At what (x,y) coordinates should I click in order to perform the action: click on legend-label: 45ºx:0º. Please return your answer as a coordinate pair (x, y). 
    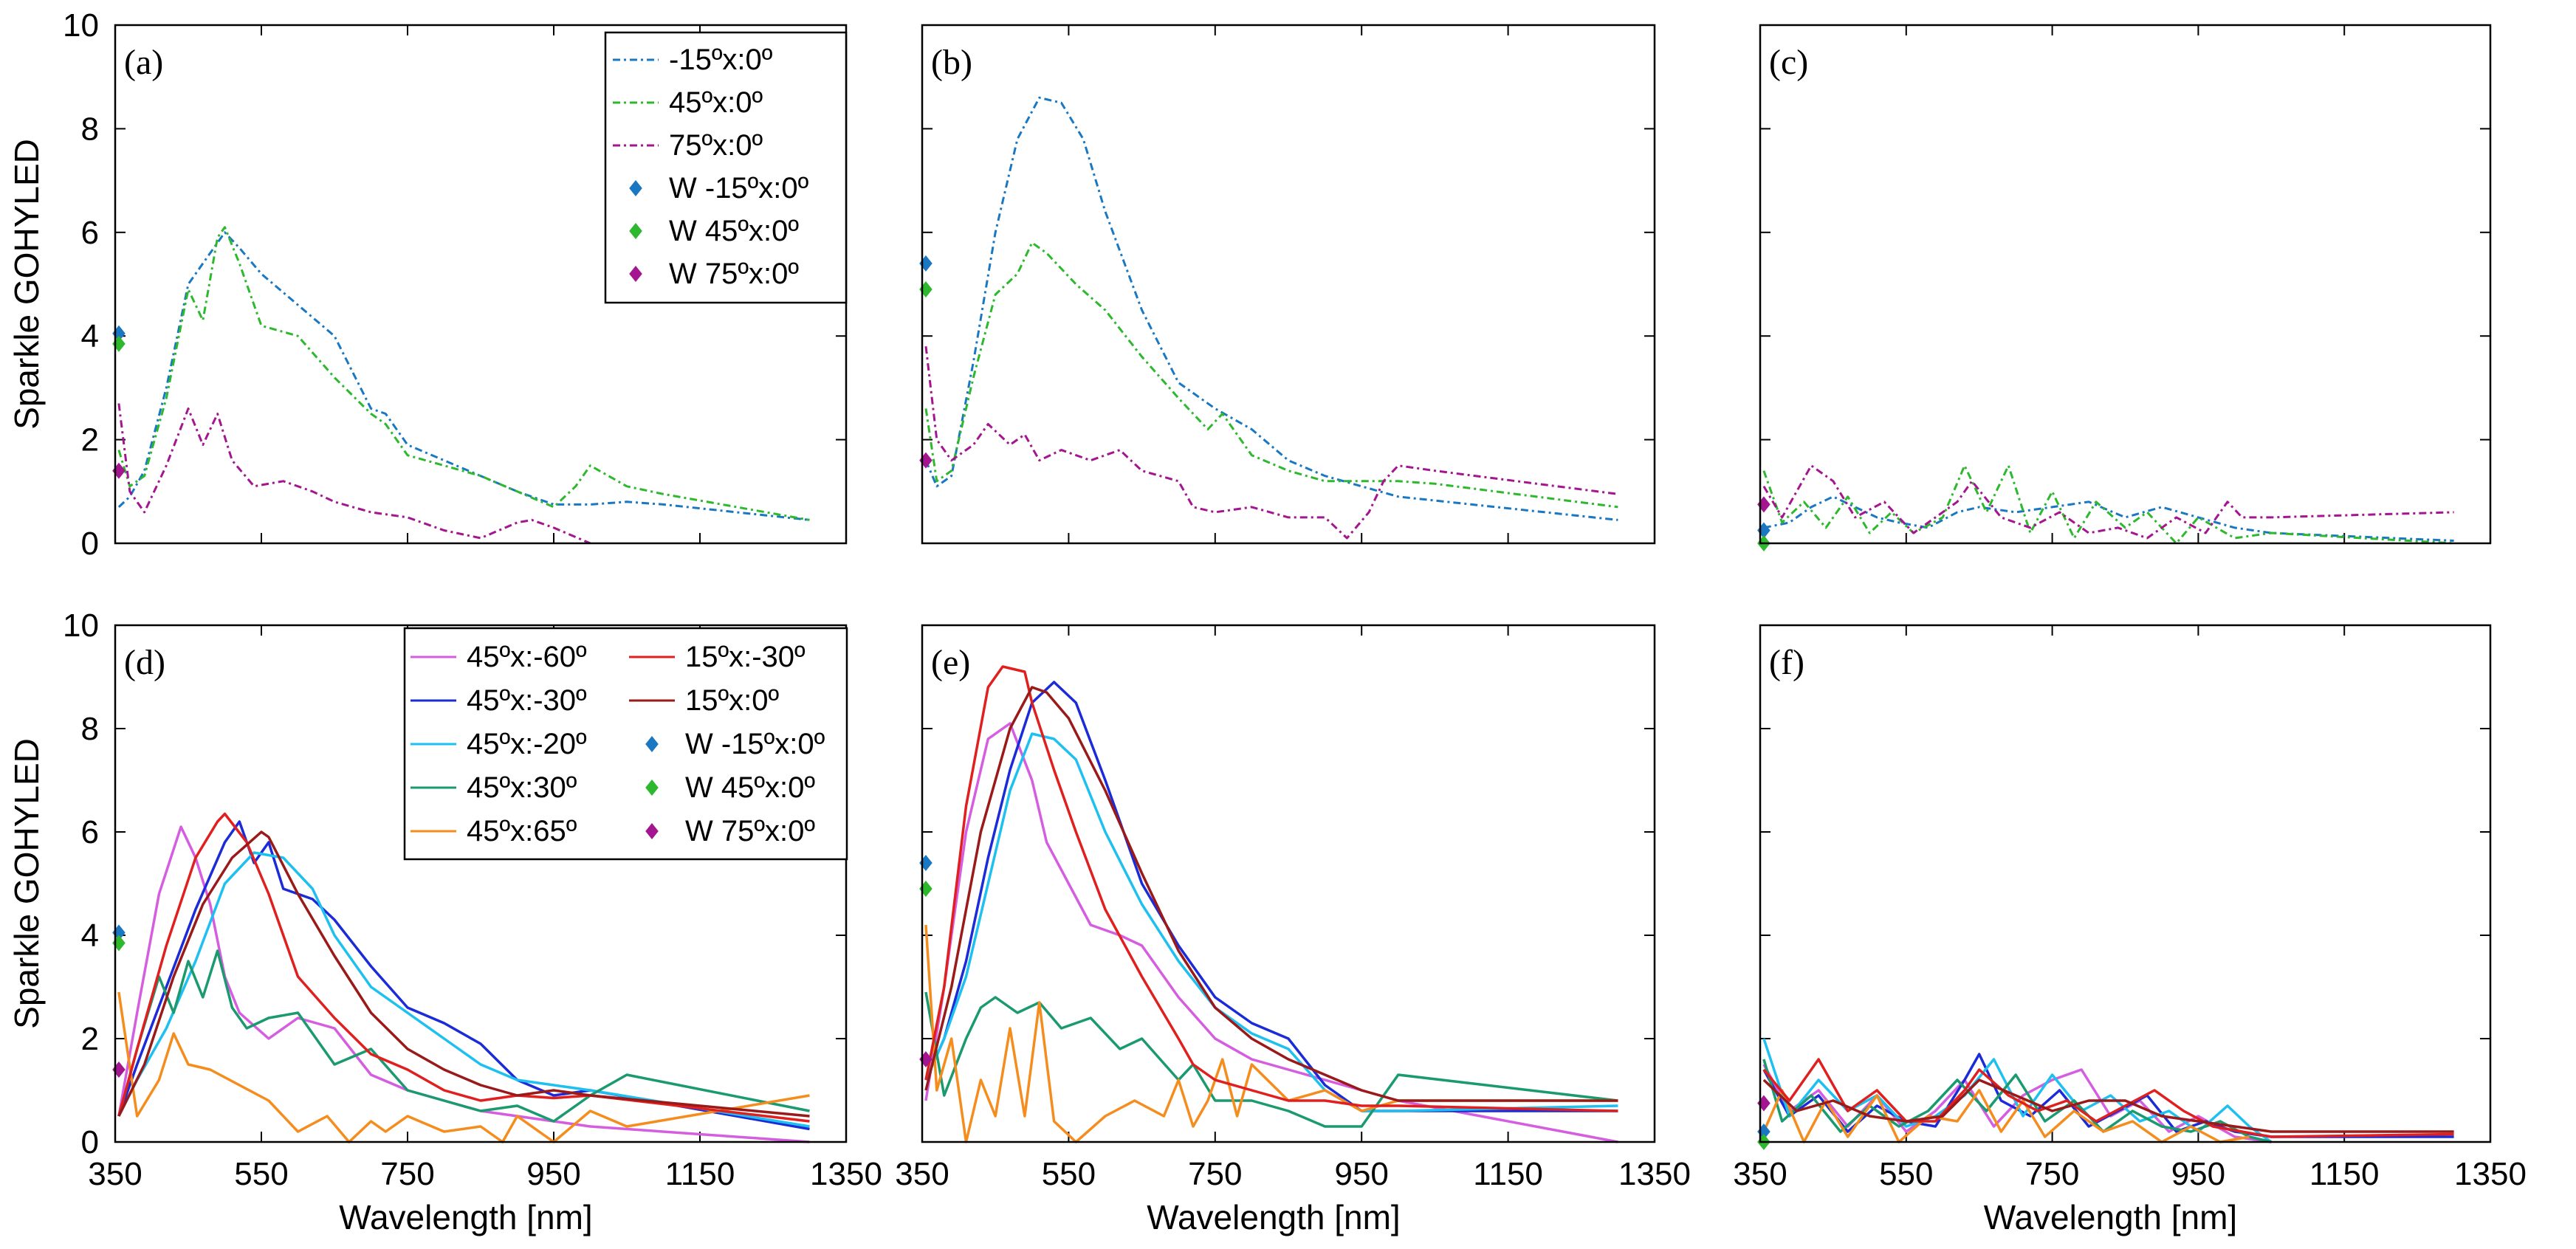
    Looking at the image, I should click on (716, 102).